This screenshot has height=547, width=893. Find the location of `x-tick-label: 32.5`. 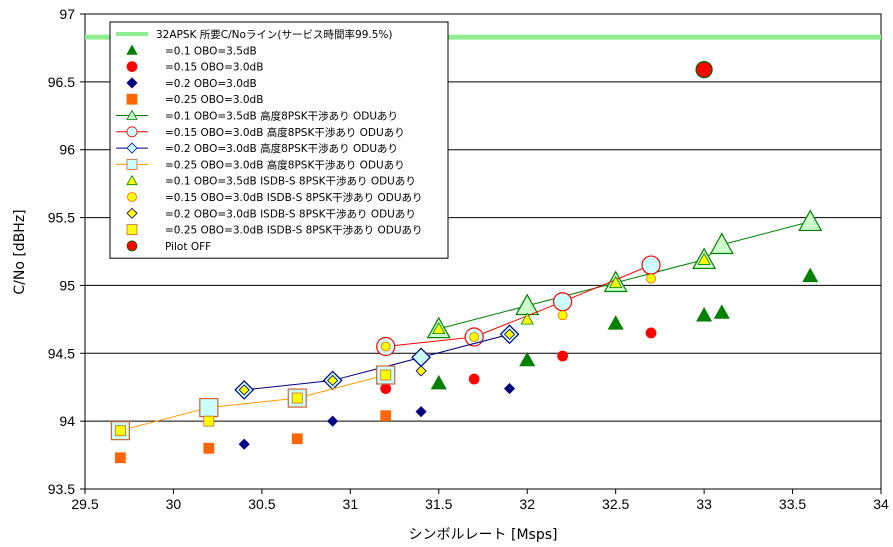

x-tick-label: 32.5 is located at coordinates (615, 504).